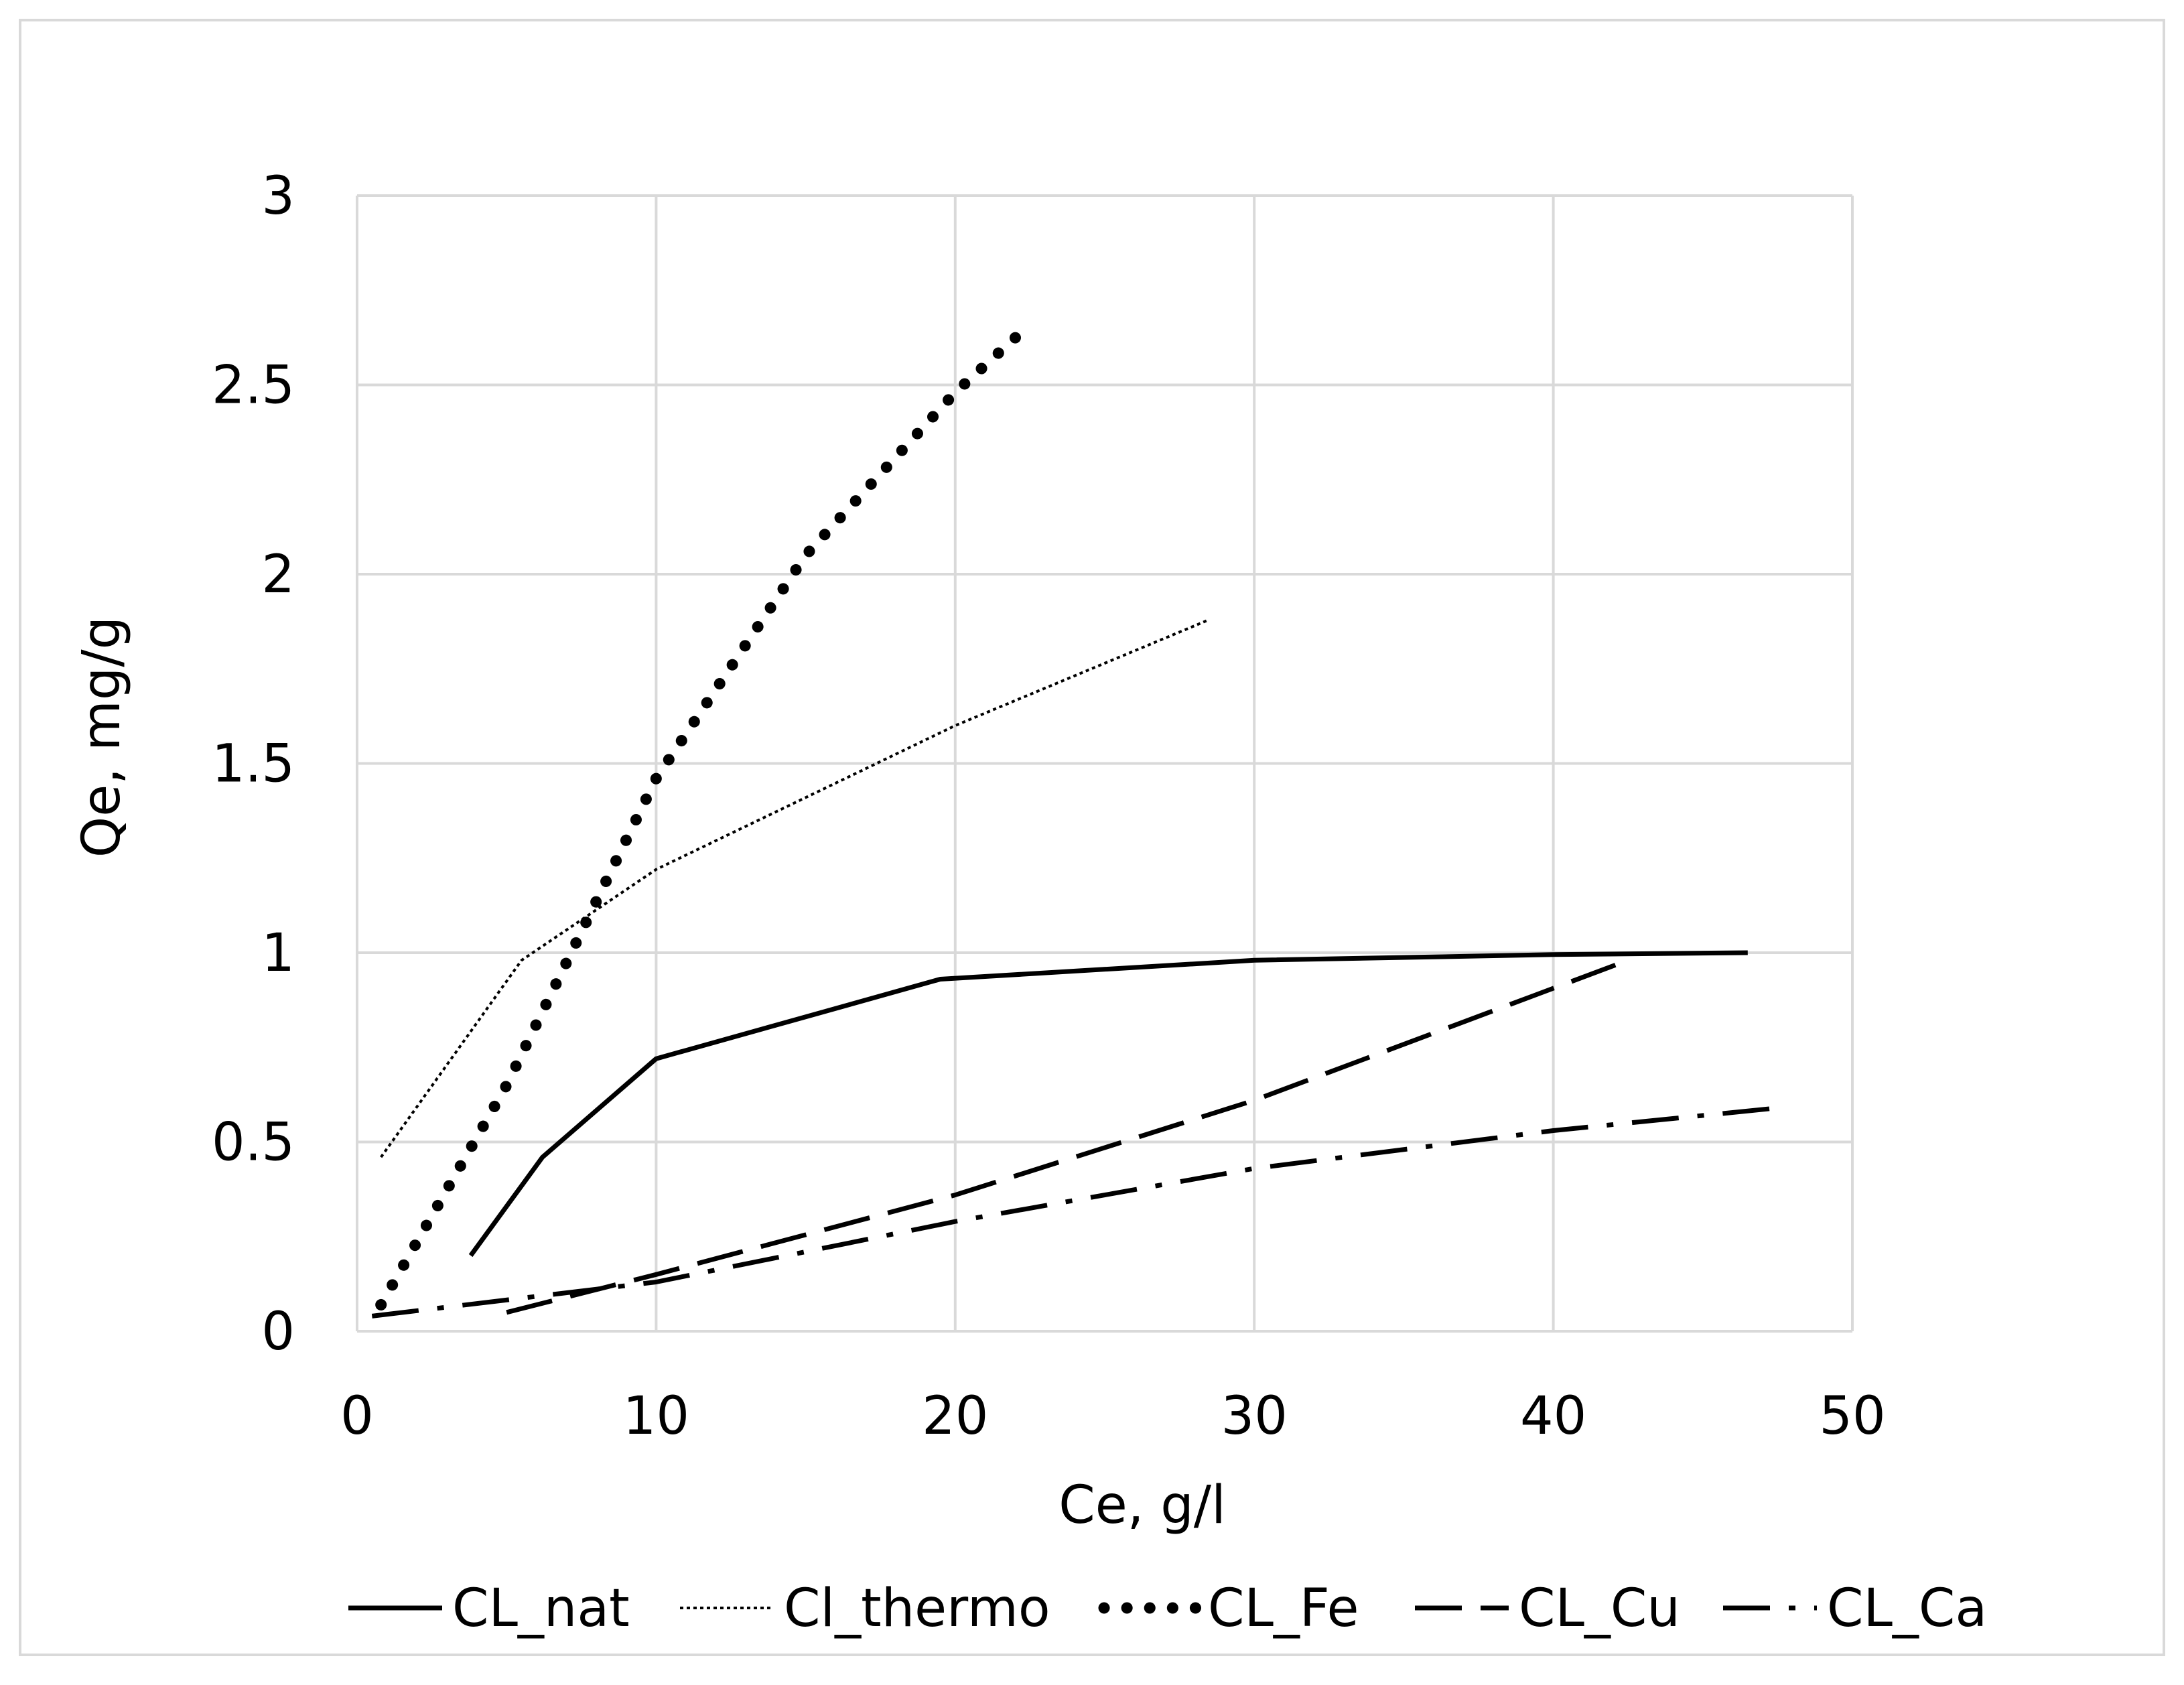 The image size is (2184, 1685). I want to click on legend-label-cl-fe: CL_Fe, so click(1283, 1608).